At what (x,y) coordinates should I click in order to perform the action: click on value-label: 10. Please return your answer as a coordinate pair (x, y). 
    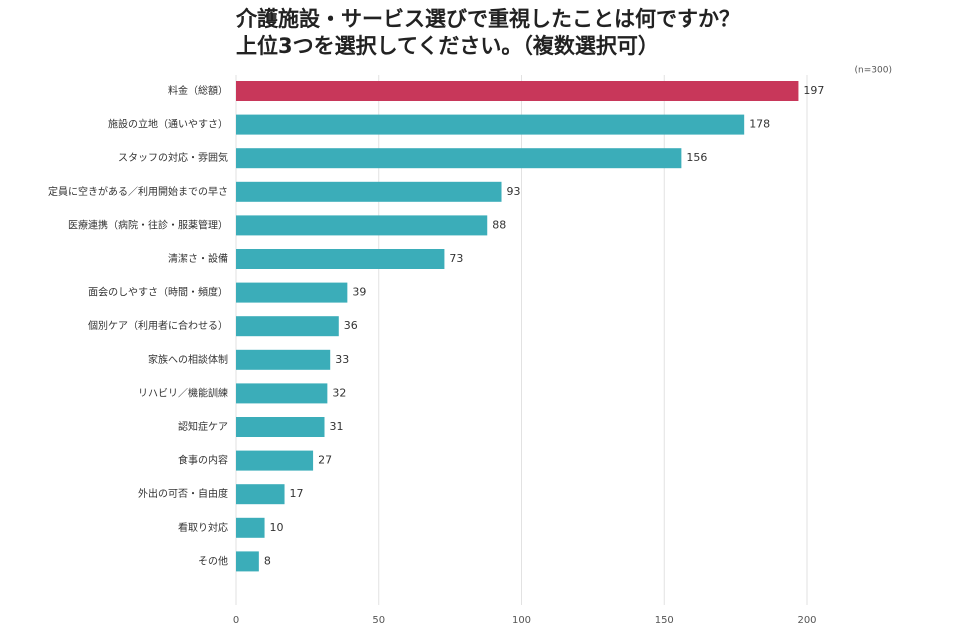
    Looking at the image, I should click on (277, 527).